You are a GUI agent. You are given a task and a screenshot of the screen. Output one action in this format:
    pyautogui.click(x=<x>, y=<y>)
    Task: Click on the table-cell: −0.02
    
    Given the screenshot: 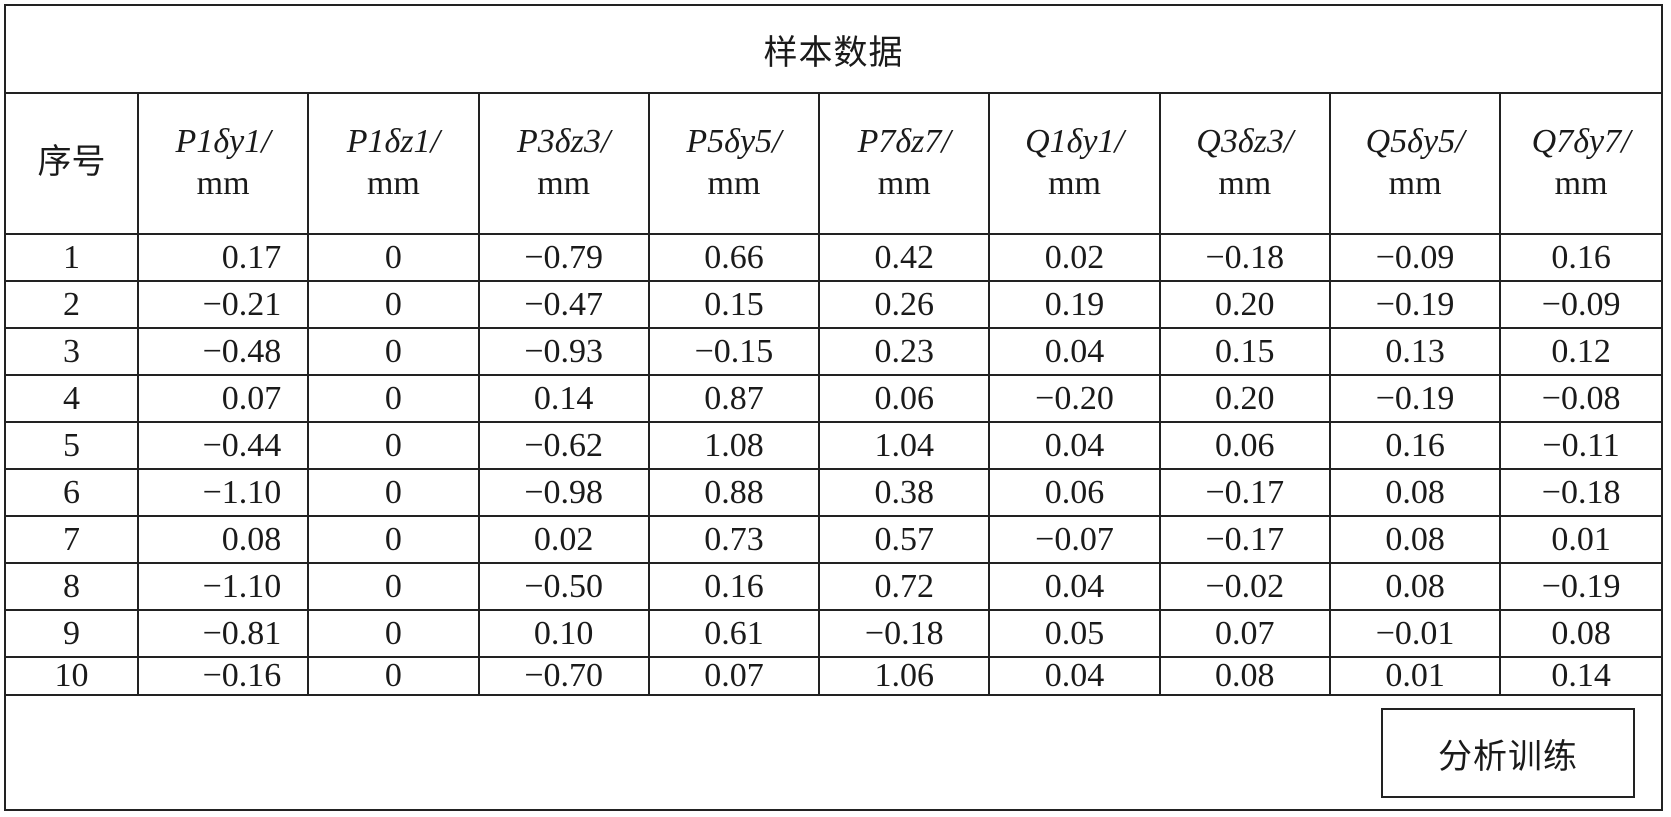 What is the action you would take?
    pyautogui.click(x=1244, y=586)
    